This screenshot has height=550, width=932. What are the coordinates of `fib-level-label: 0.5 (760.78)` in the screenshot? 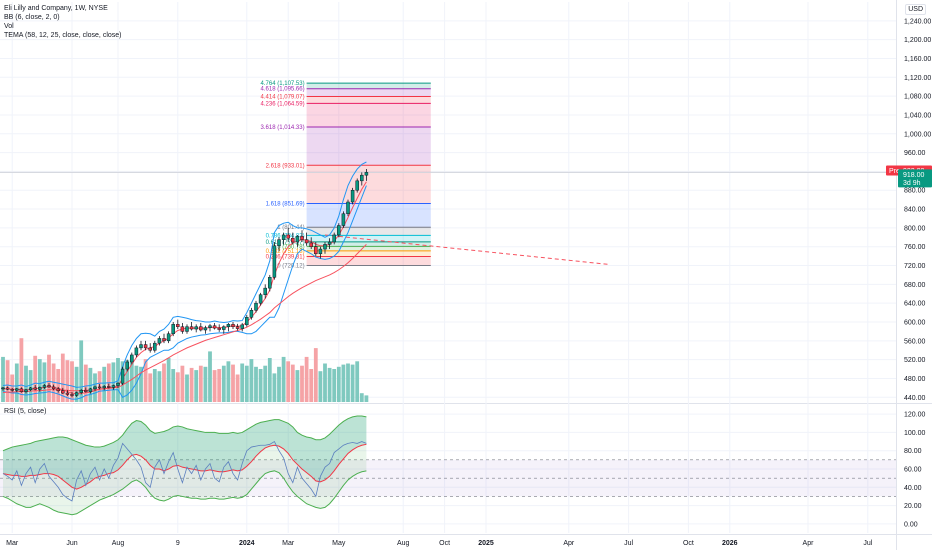 It's located at (288, 247).